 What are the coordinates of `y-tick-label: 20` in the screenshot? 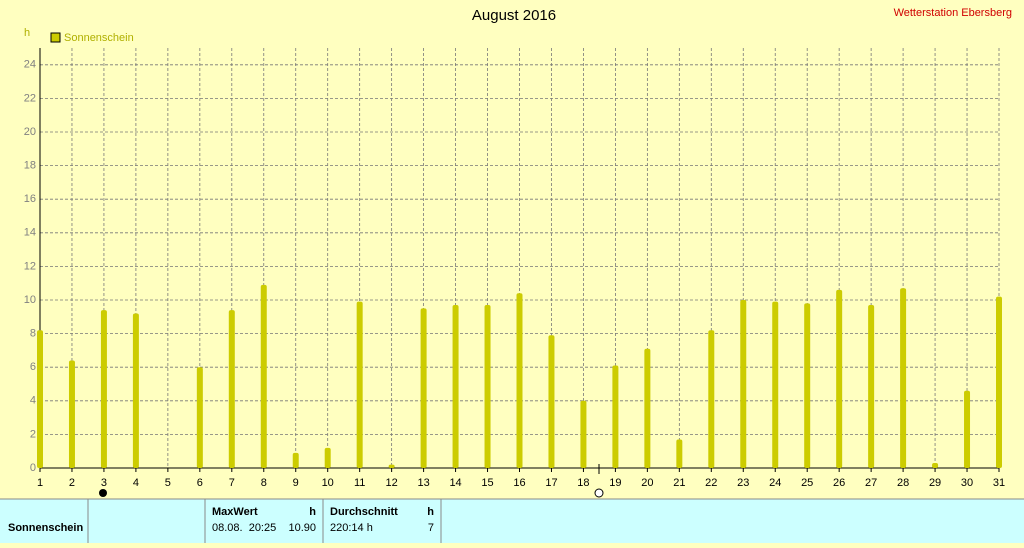 It's located at (30, 132).